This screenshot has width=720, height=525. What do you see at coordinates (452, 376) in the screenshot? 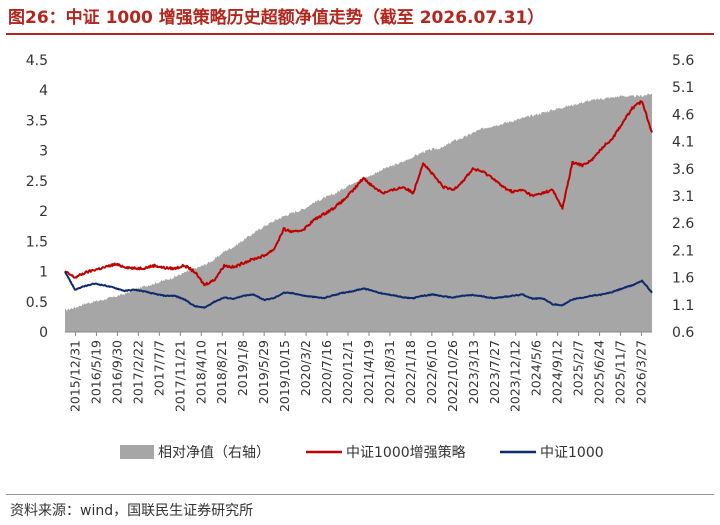
I see `x-tick-label: 2022/10/26` at bounding box center [452, 376].